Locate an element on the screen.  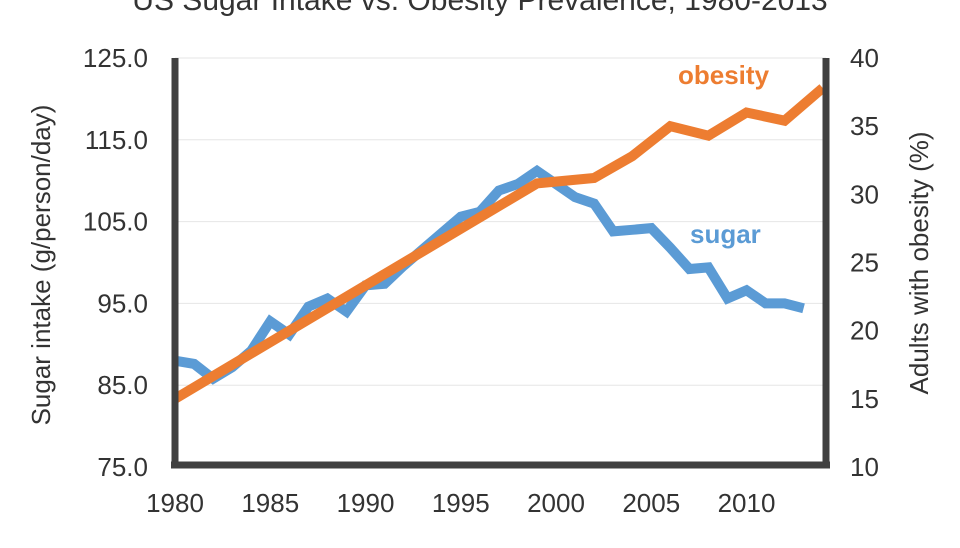
left-tick-label: 125.0 is located at coordinates (115, 58).